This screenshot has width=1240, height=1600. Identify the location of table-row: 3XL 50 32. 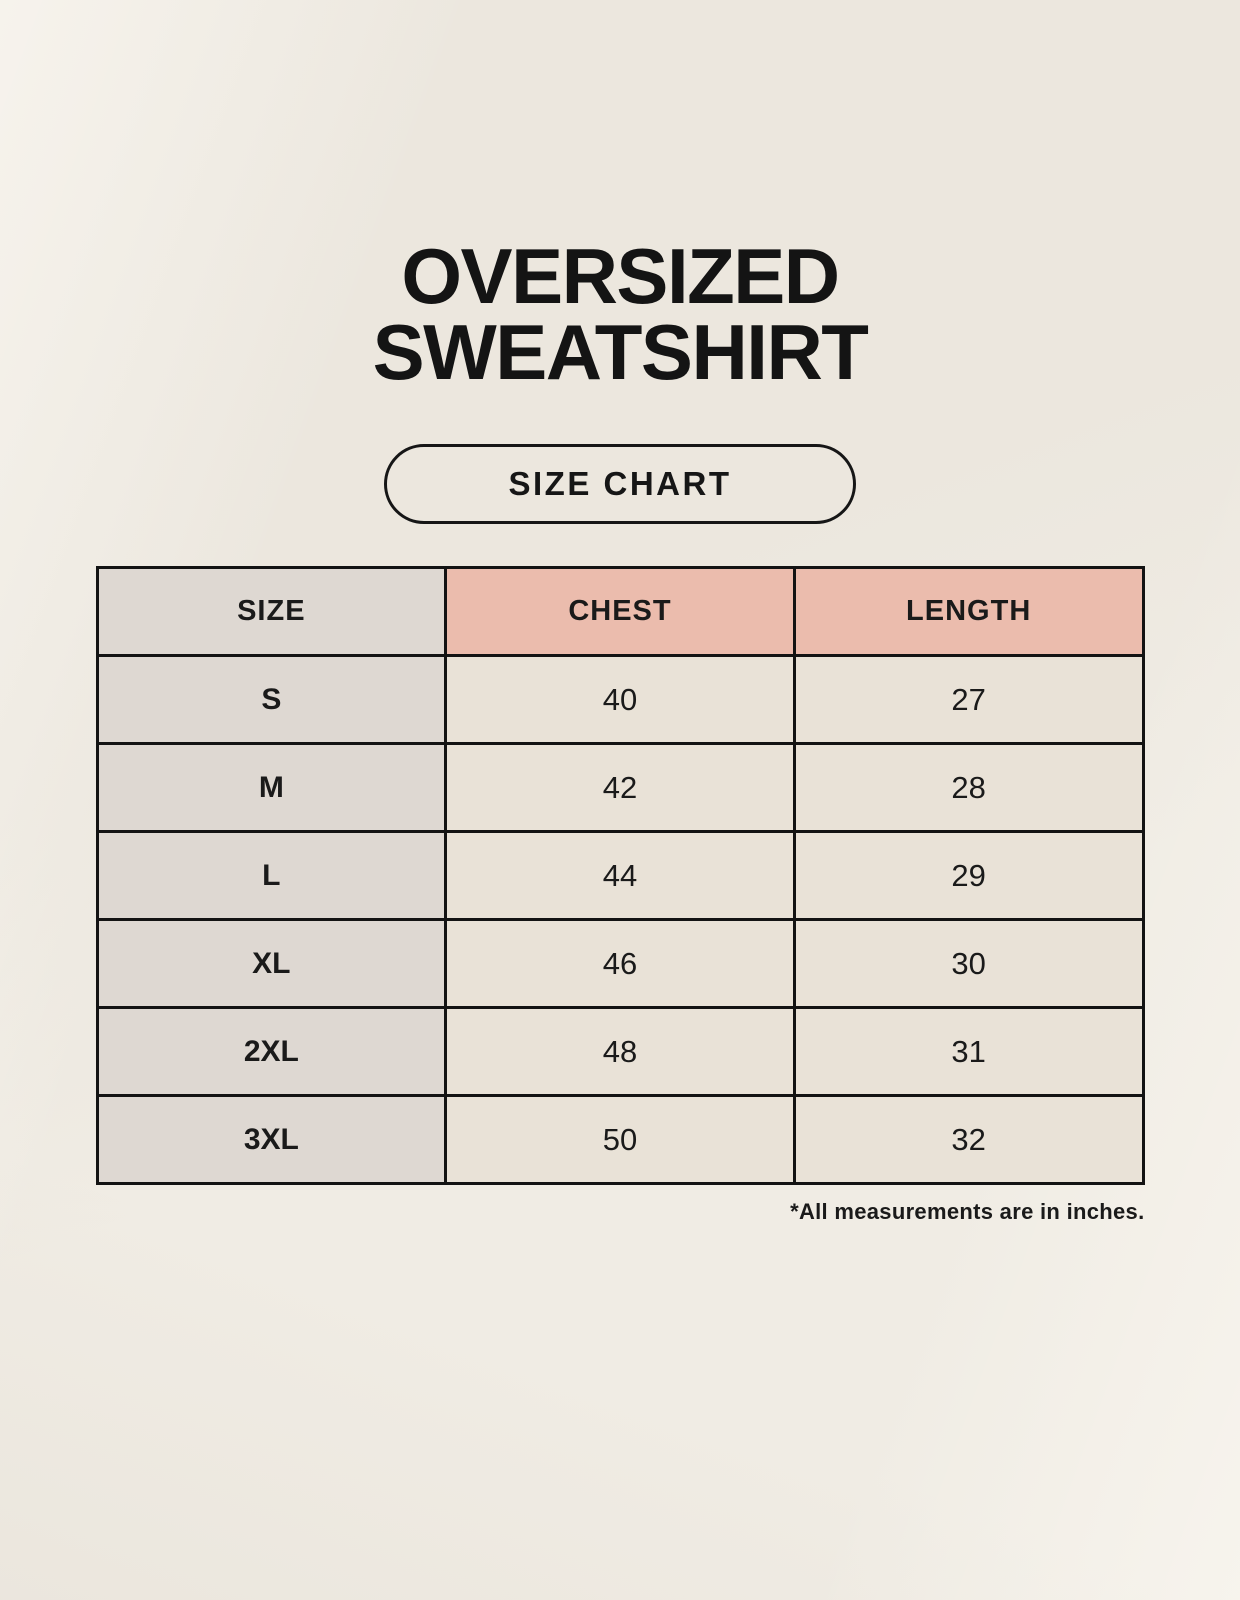
(620, 1139).